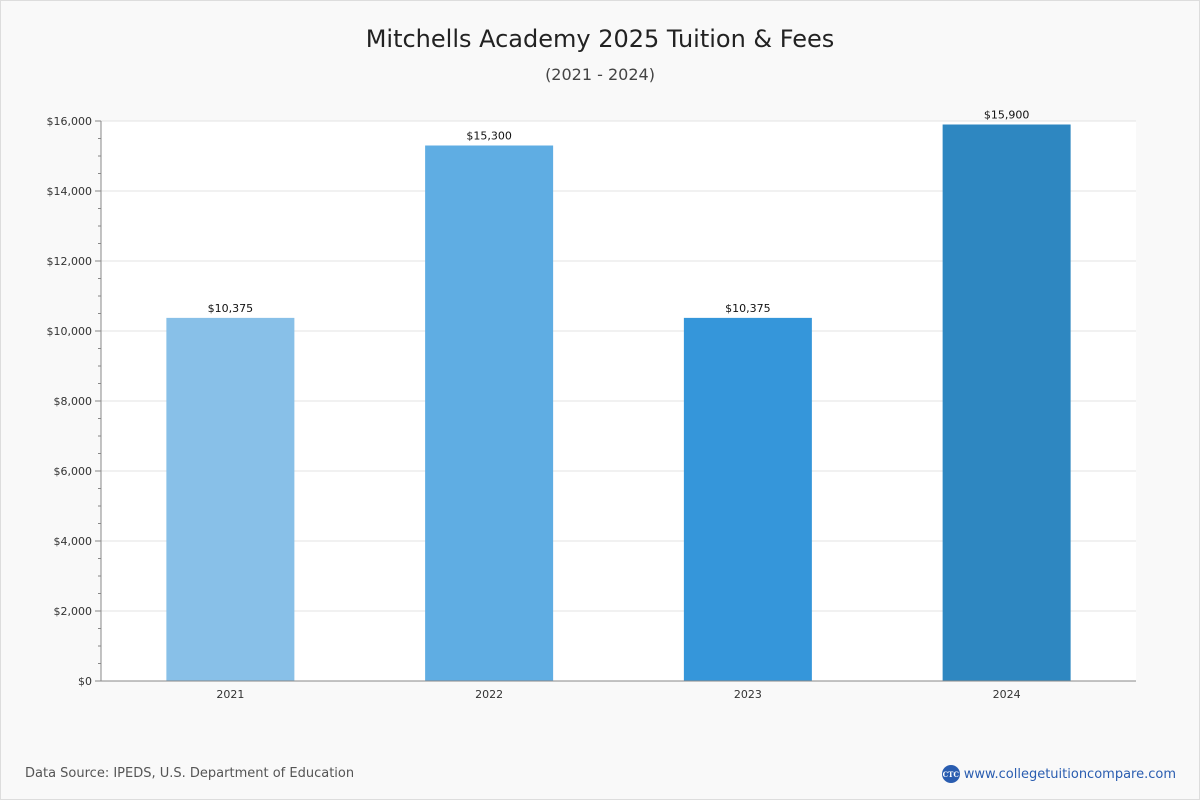  What do you see at coordinates (600, 39) in the screenshot?
I see `chart-title: Mitchells Academy 2025 Tuition & Fees` at bounding box center [600, 39].